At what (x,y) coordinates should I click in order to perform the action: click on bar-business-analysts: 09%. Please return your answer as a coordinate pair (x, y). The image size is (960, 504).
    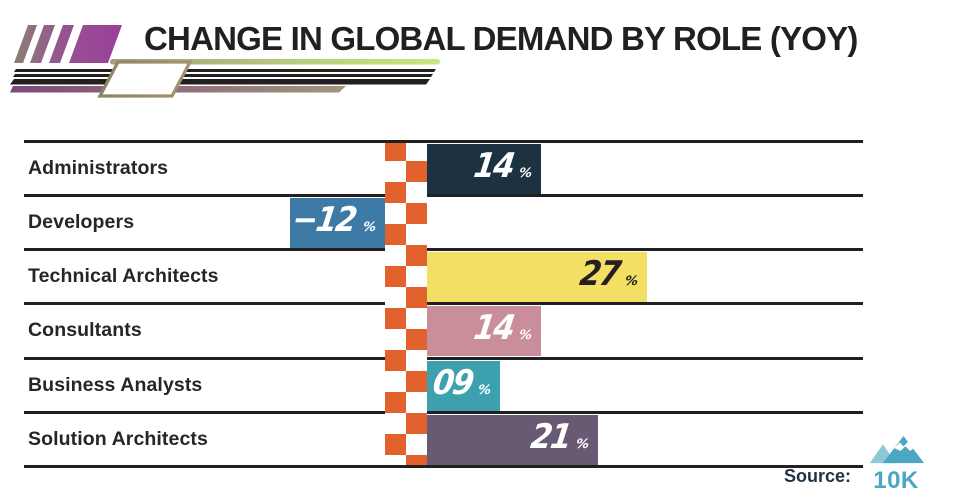
    Looking at the image, I should click on (463, 386).